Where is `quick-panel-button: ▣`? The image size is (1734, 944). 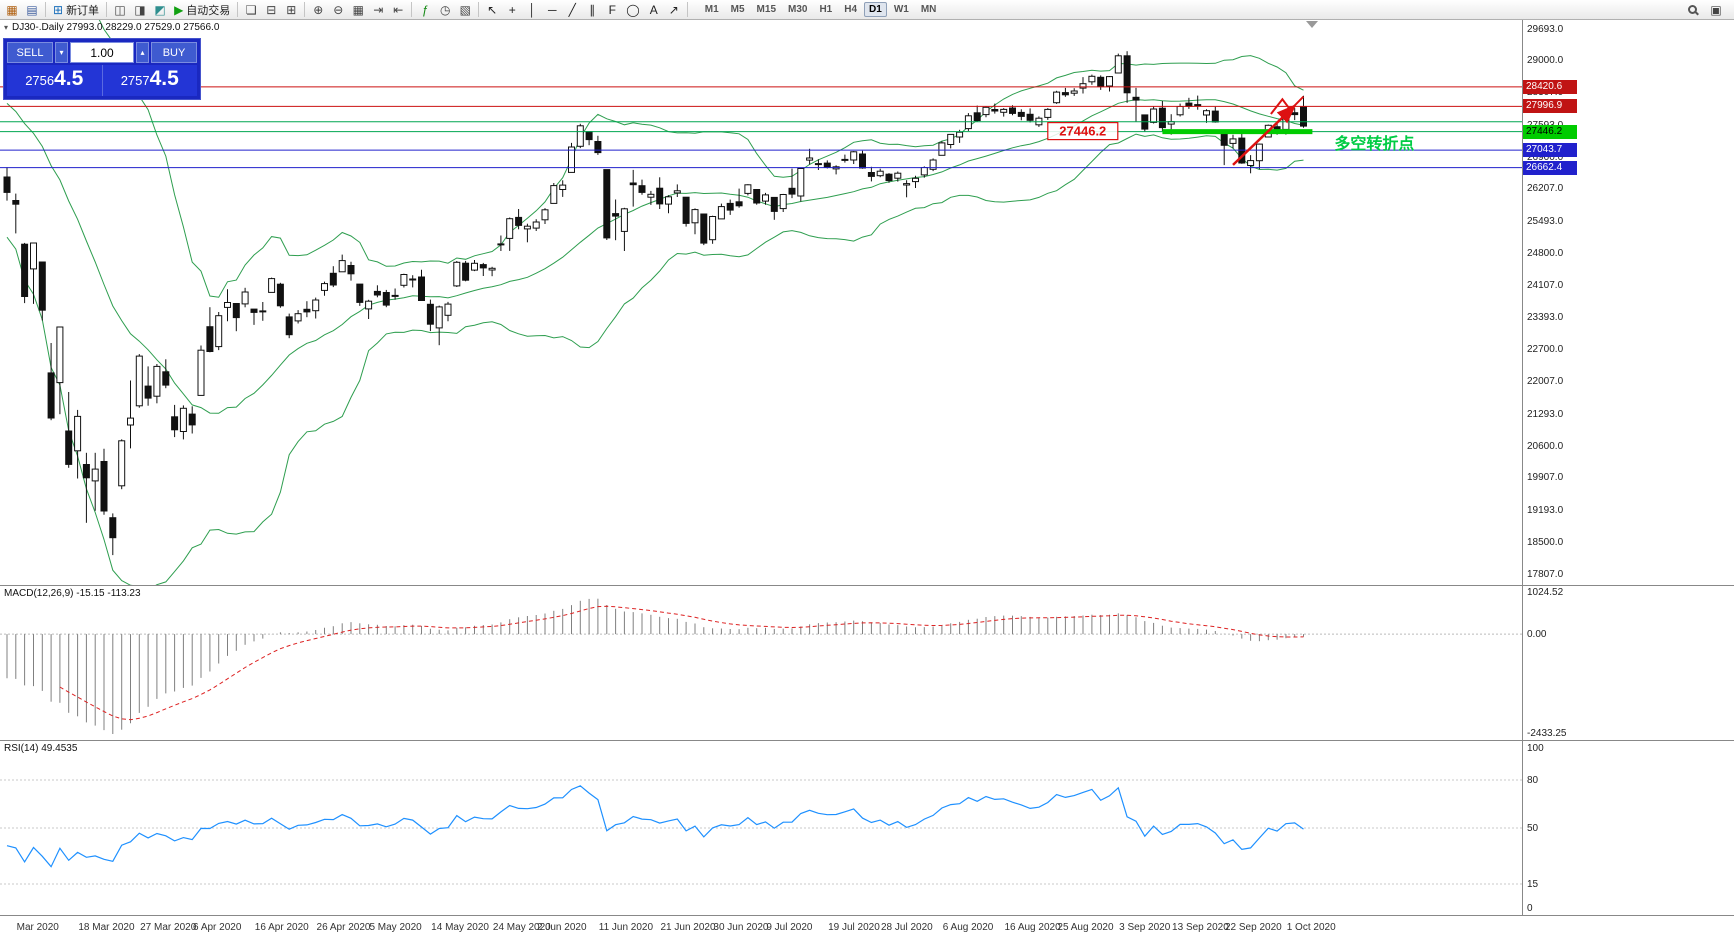
quick-panel-button: ▣ is located at coordinates (1716, 10).